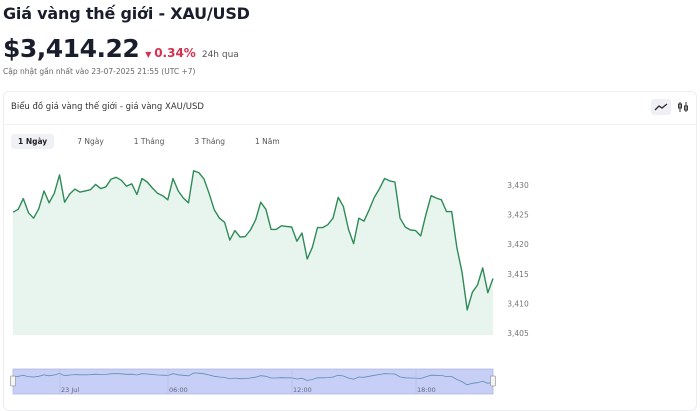  Describe the element at coordinates (518, 185) in the screenshot. I see `y-tick-label: 3,430` at that location.